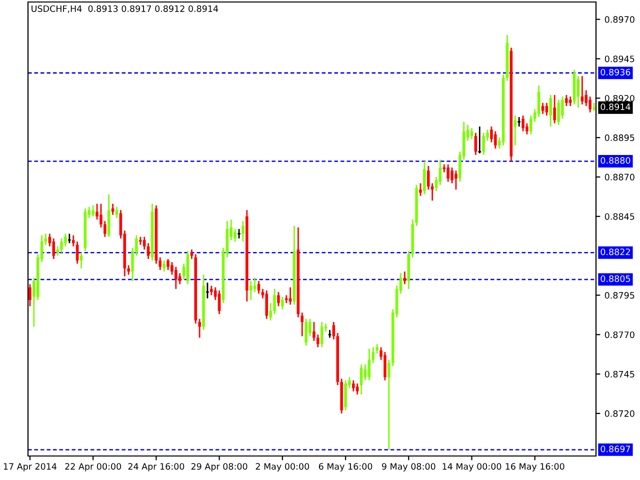 Image resolution: width=640 pixels, height=480 pixels. I want to click on y-tick-label: 0.8920, so click(619, 98).